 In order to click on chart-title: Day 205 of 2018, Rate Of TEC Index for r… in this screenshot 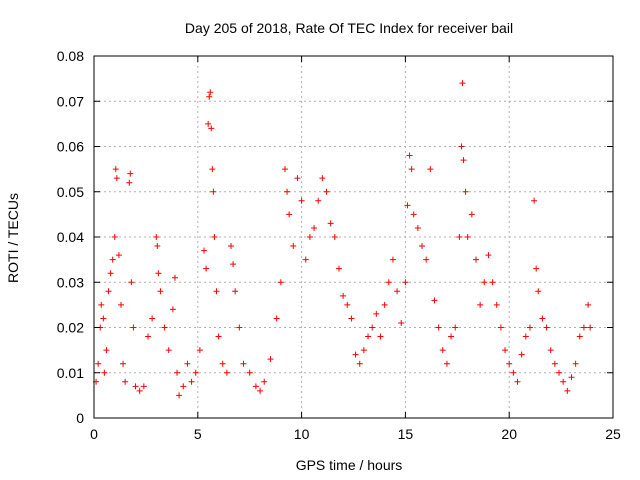, I will do `click(349, 28)`.